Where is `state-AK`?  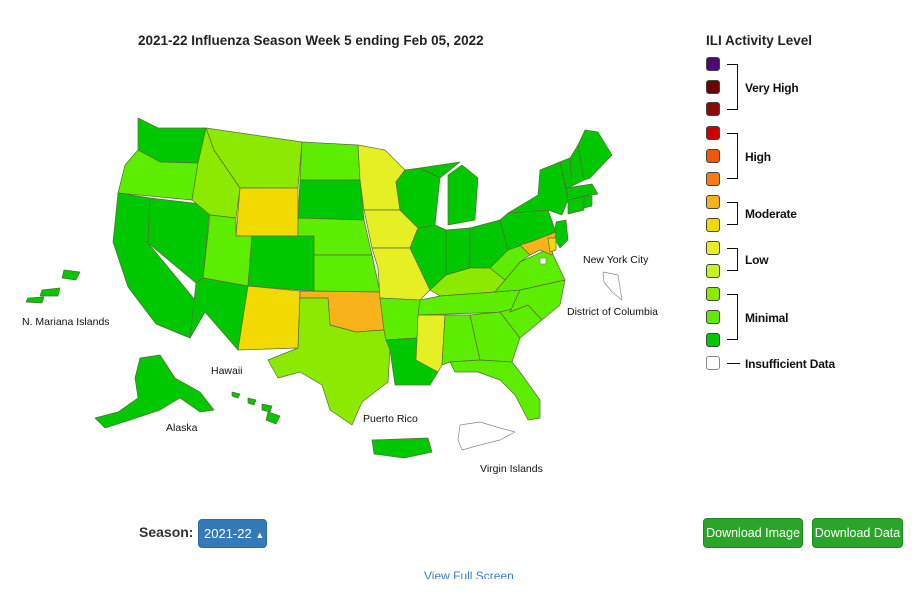
state-AK is located at coordinates (154, 391).